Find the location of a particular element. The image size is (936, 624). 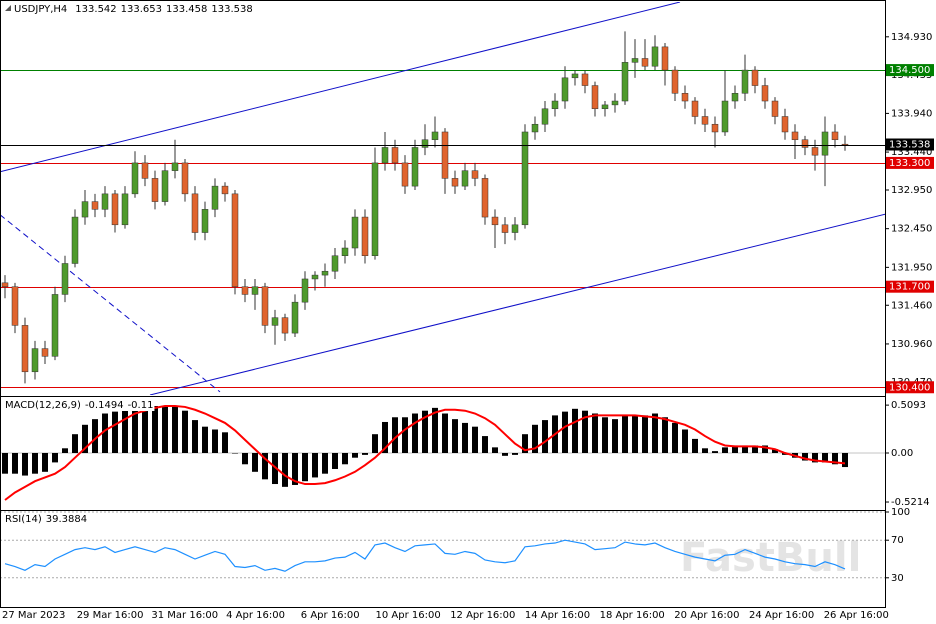

x-tick-label: 27 Mar 2023 is located at coordinates (33, 615).